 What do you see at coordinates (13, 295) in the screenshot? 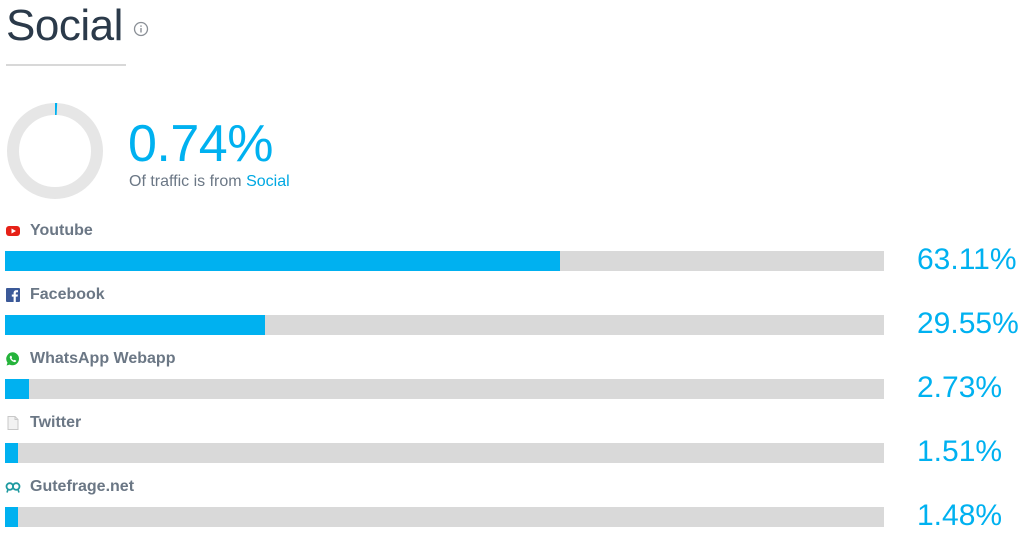
I see `facebook-icon` at bounding box center [13, 295].